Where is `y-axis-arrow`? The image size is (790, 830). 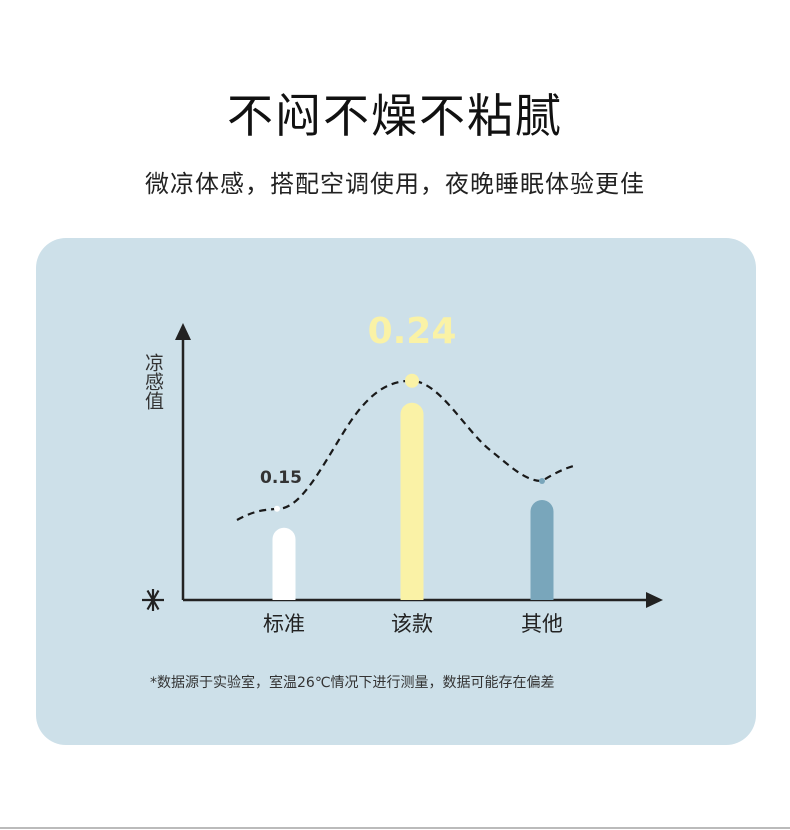
y-axis-arrow is located at coordinates (183, 331).